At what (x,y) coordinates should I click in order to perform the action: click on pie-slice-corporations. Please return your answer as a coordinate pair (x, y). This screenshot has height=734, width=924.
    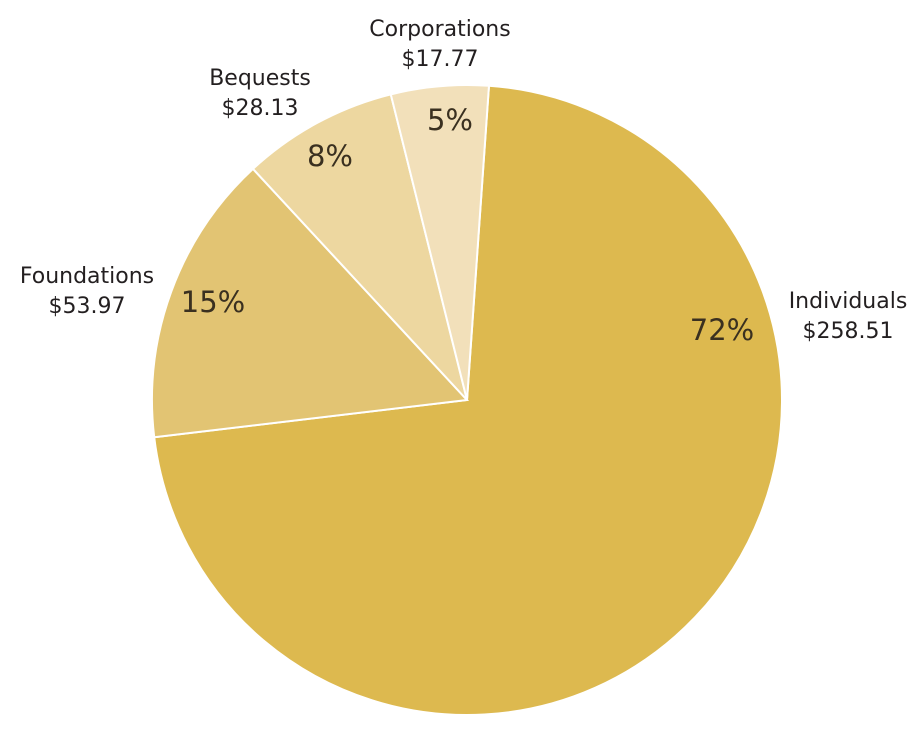
    Looking at the image, I should click on (440, 242).